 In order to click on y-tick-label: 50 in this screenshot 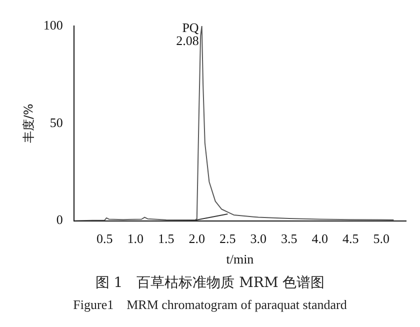, I will do `click(56, 122)`.